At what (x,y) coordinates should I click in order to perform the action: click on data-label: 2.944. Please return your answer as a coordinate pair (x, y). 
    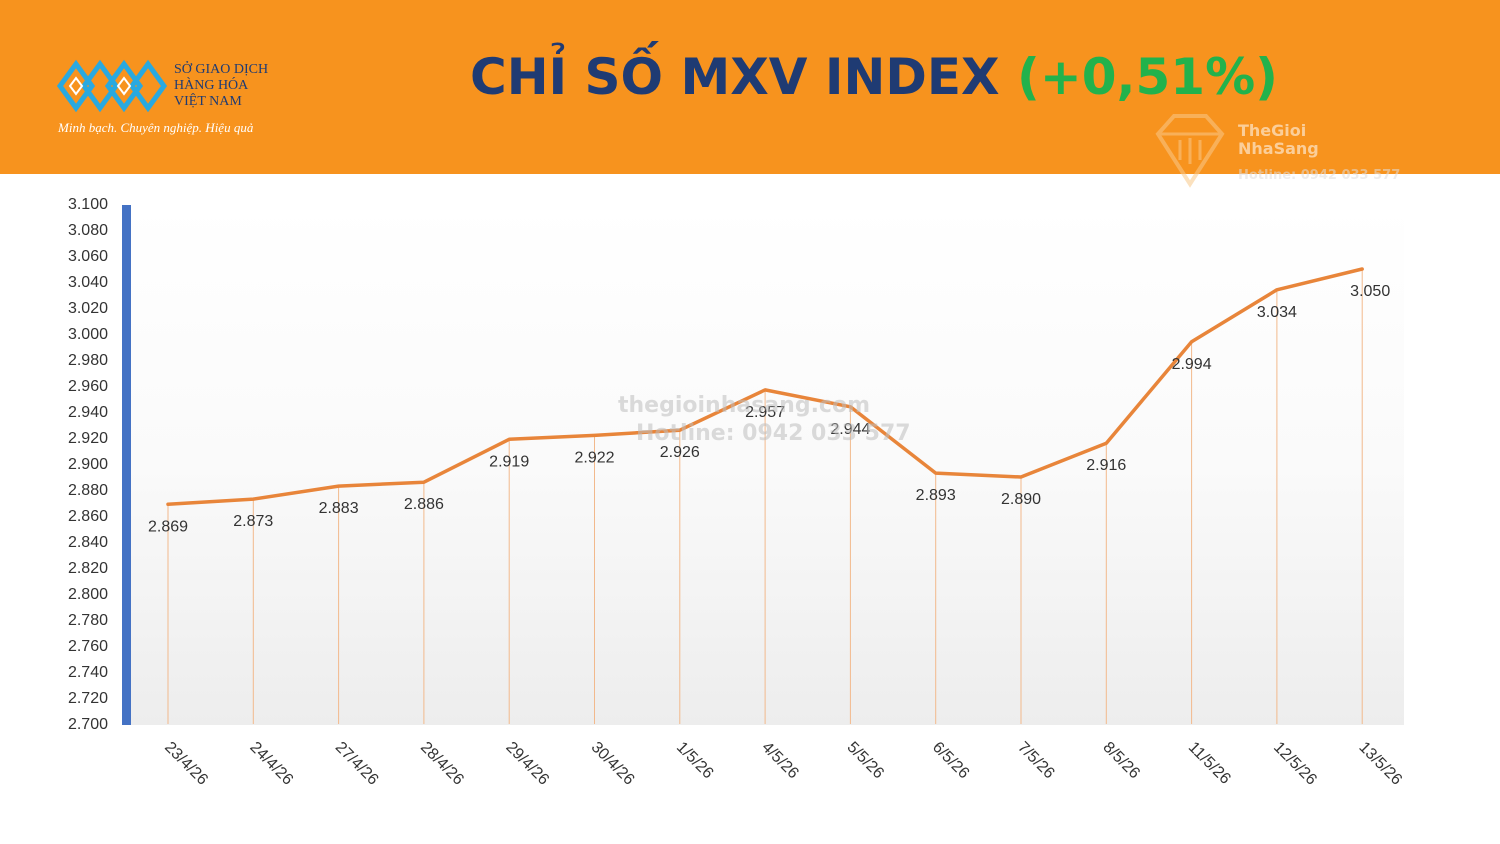
    Looking at the image, I should click on (850, 429).